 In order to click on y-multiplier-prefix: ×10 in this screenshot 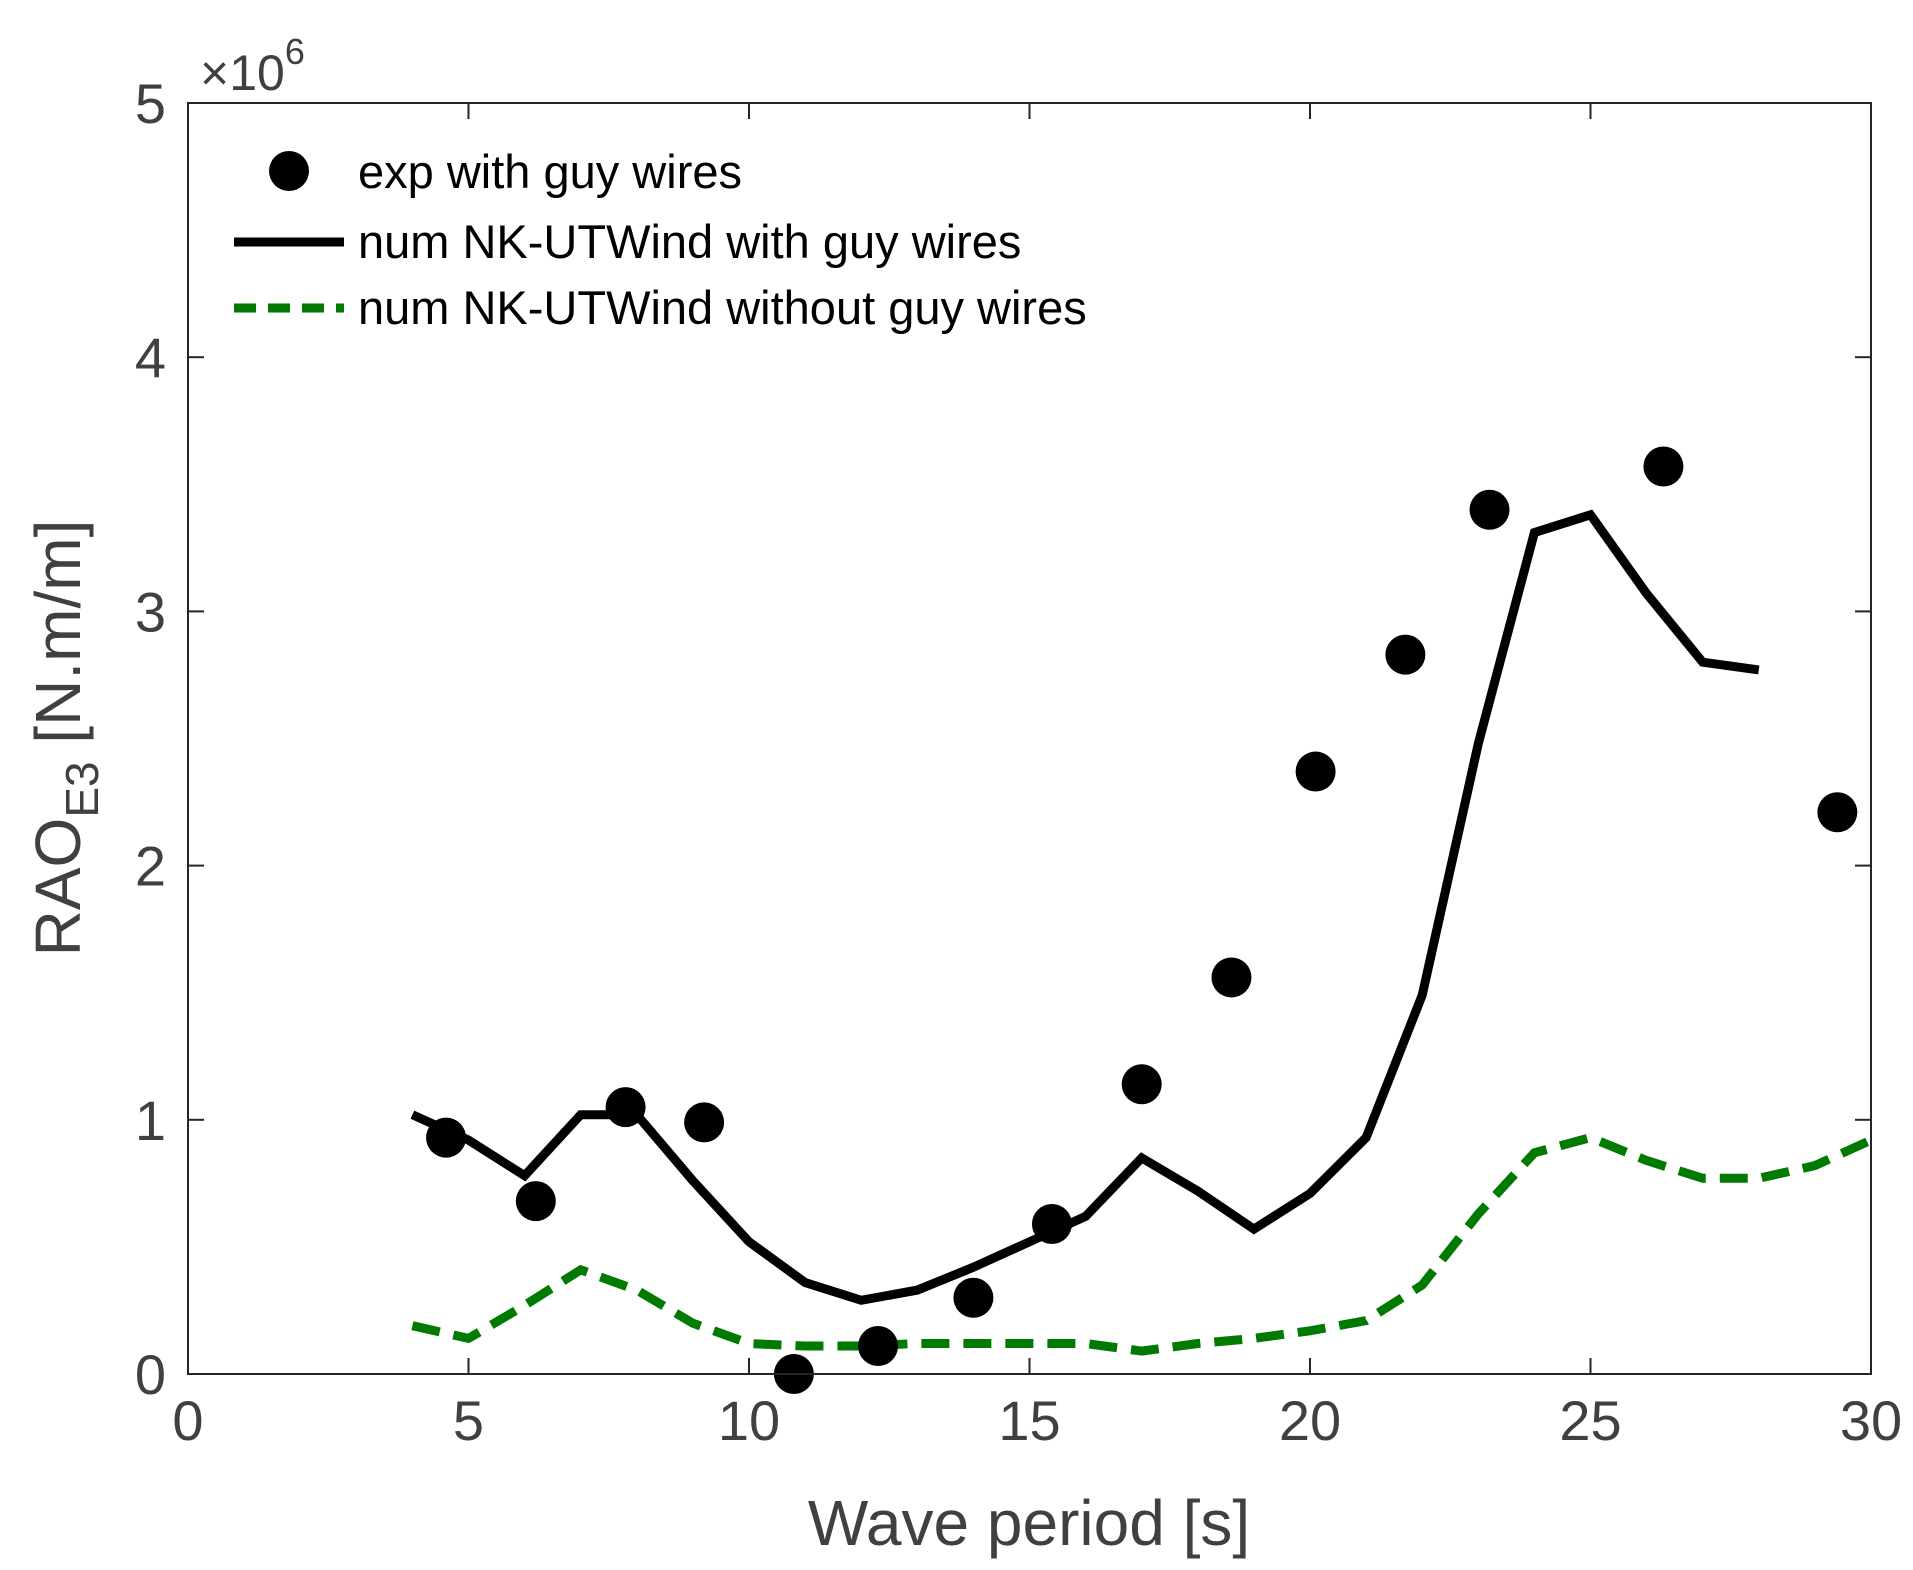, I will do `click(242, 73)`.